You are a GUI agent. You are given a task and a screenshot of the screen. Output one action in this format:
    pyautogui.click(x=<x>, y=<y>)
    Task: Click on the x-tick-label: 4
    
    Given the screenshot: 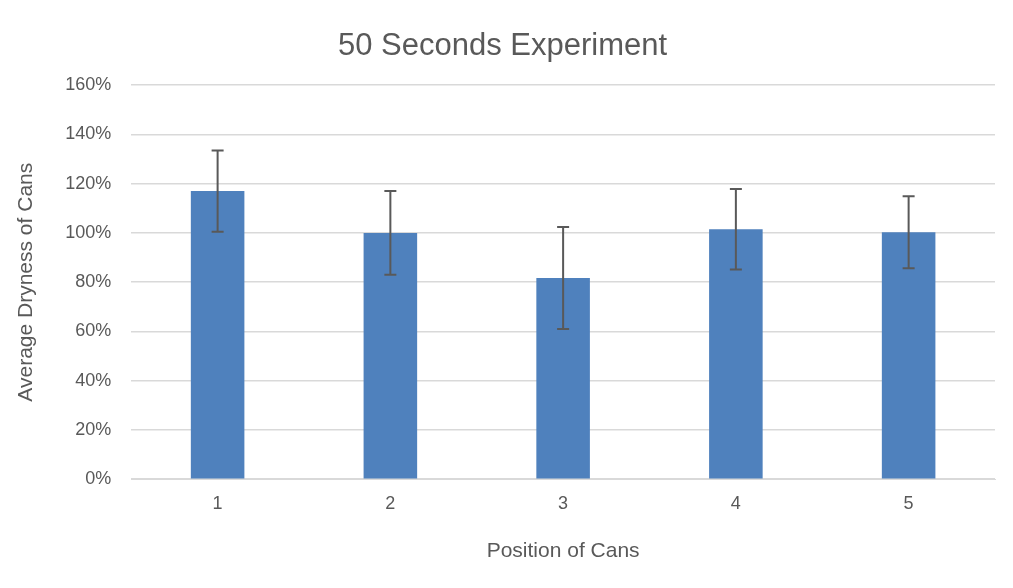 What is the action you would take?
    pyautogui.click(x=735, y=502)
    